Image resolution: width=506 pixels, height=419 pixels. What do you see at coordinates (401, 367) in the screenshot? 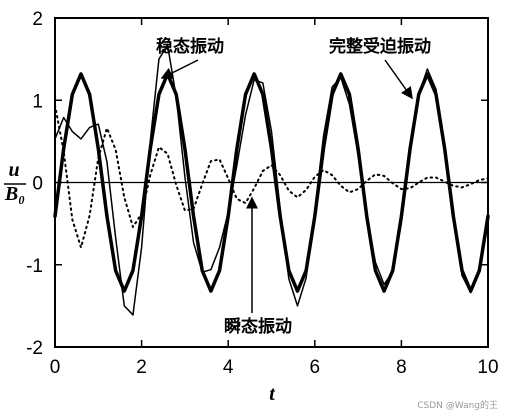
I see `x-tick-label: 8` at bounding box center [401, 367].